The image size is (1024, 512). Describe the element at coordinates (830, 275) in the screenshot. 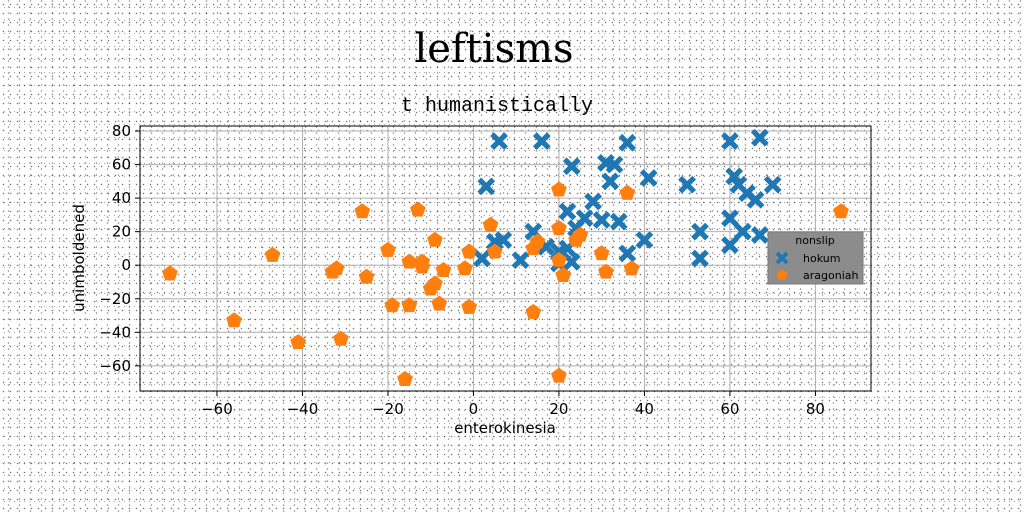

I see `legend-label-aragoniah: aragoniah` at that location.